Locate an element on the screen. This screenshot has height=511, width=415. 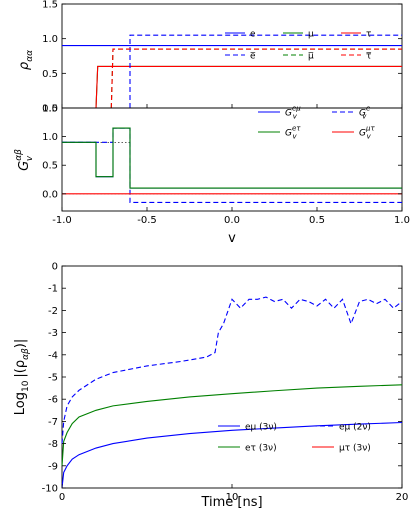
panel-2-legend-sub-1: v is located at coordinates (364, 117).